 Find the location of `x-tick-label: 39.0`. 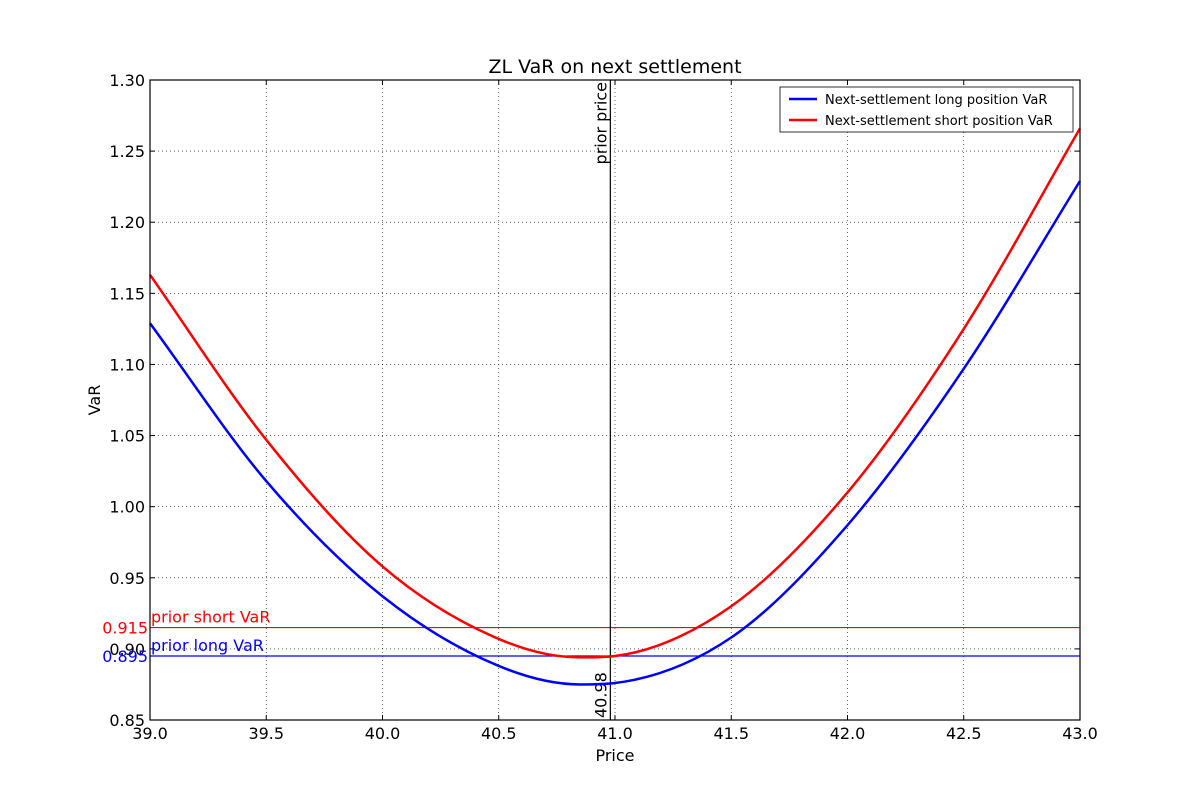

x-tick-label: 39.0 is located at coordinates (150, 733).